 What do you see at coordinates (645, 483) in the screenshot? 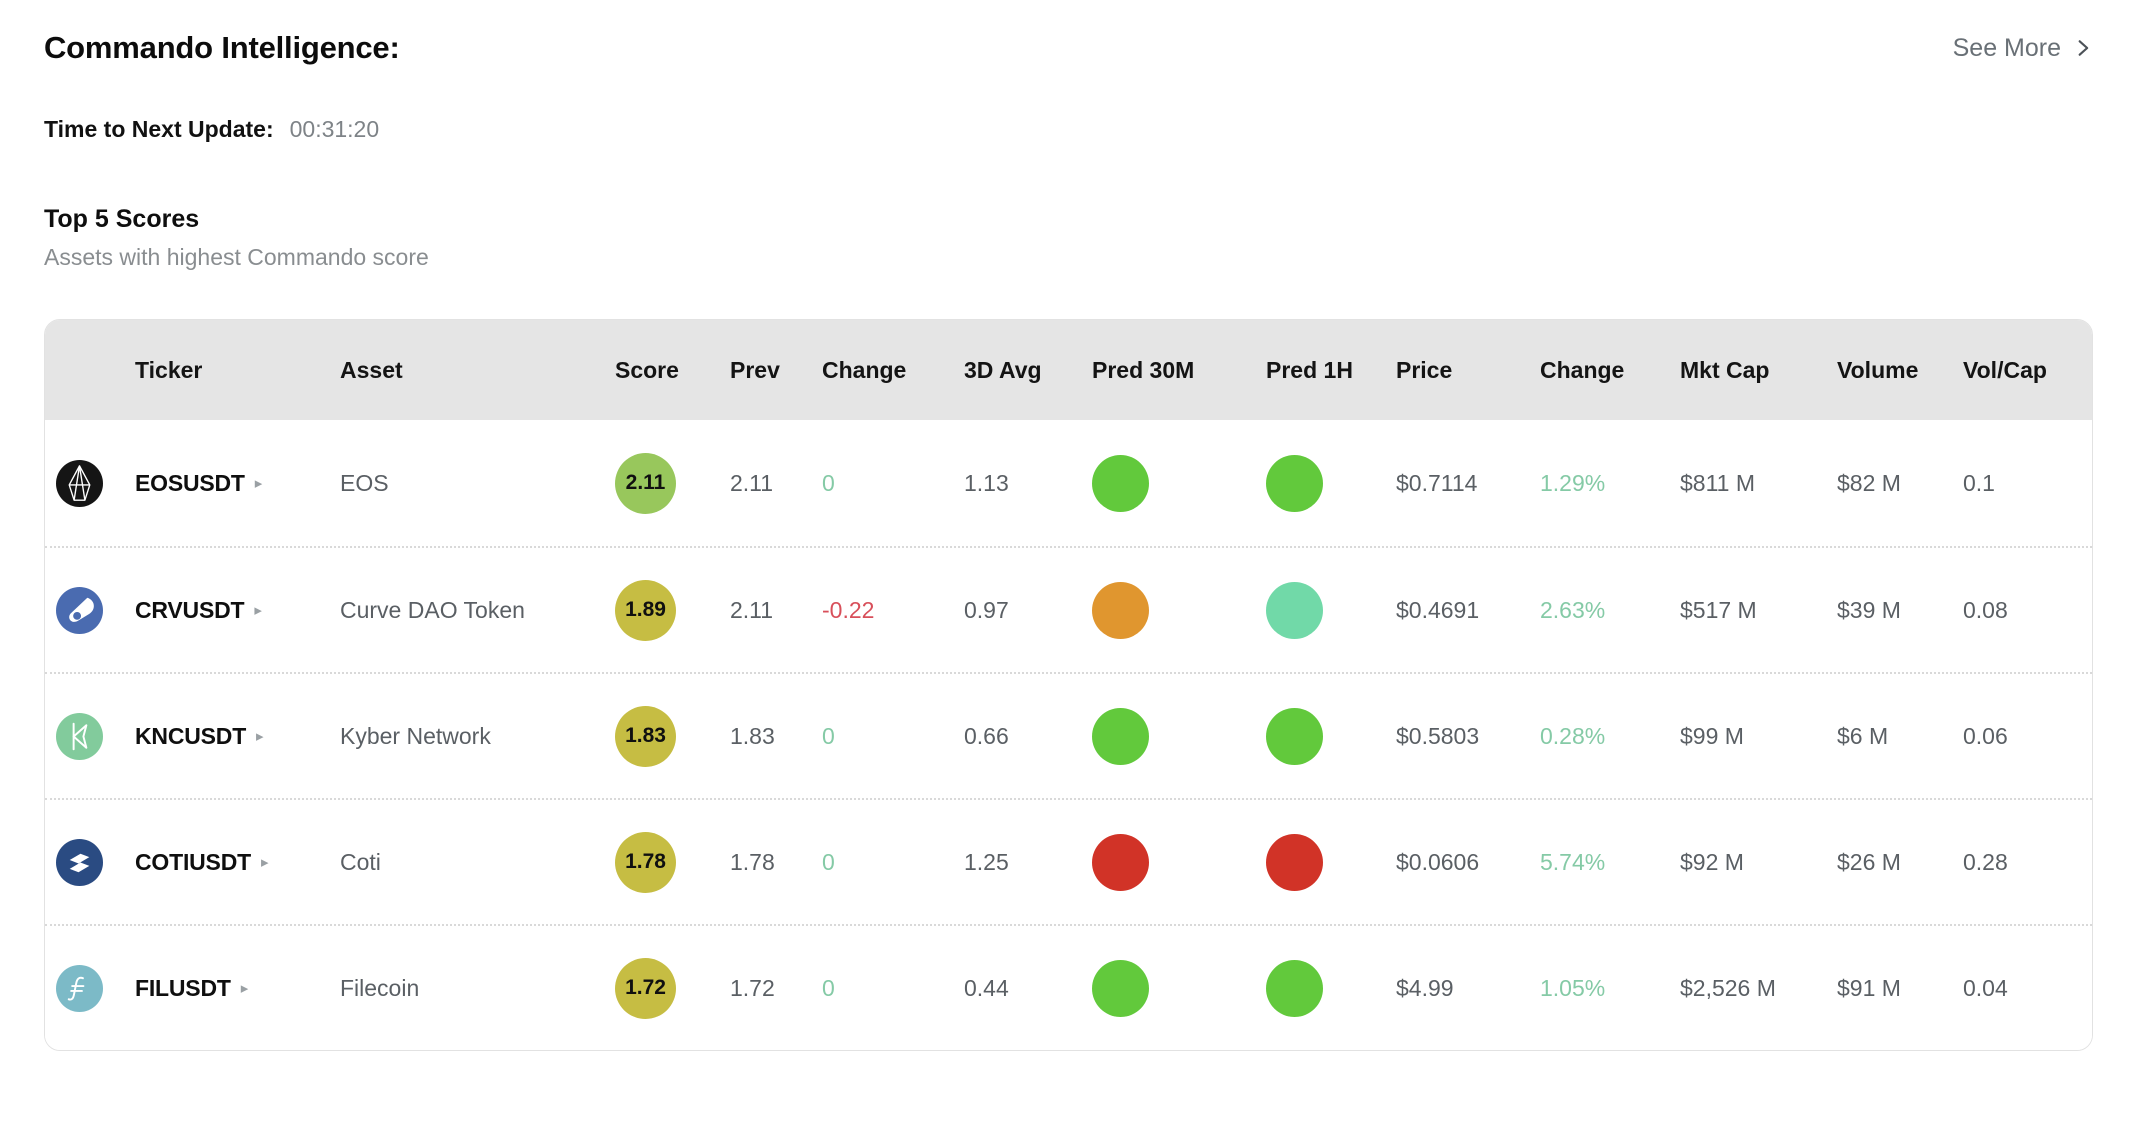
I see `score-badge: 2.11` at bounding box center [645, 483].